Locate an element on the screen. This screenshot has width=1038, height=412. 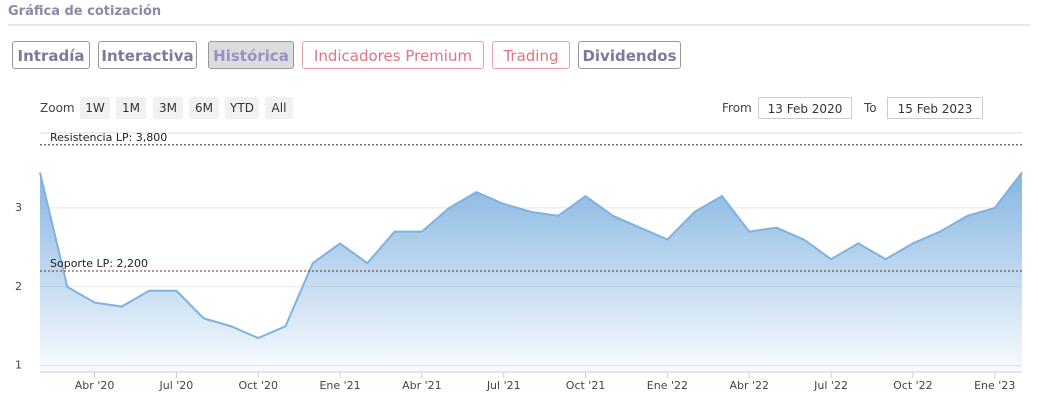
zoom-button: 6M is located at coordinates (204, 108).